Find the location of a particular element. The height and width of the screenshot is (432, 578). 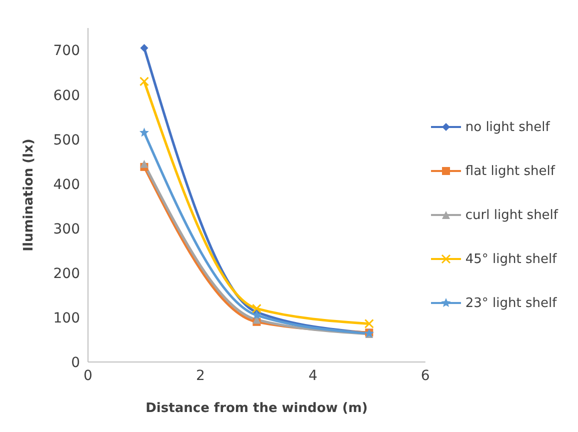

x-axis-title: Distance from the window (m) is located at coordinates (257, 408).